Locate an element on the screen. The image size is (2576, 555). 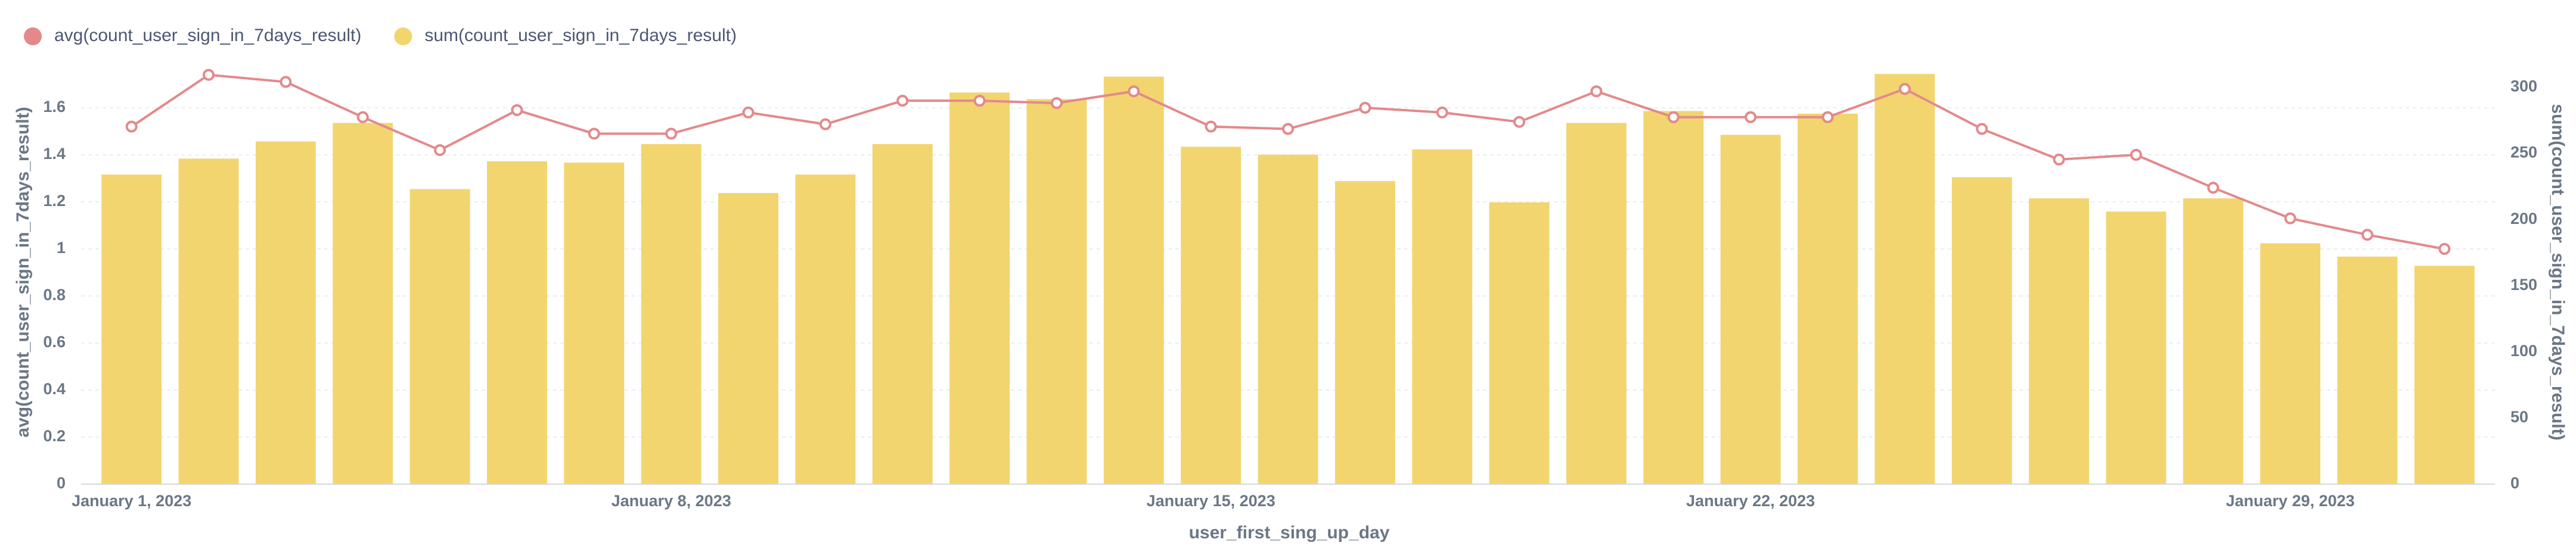
x-tick-label: January 22, 2023 is located at coordinates (1751, 501).